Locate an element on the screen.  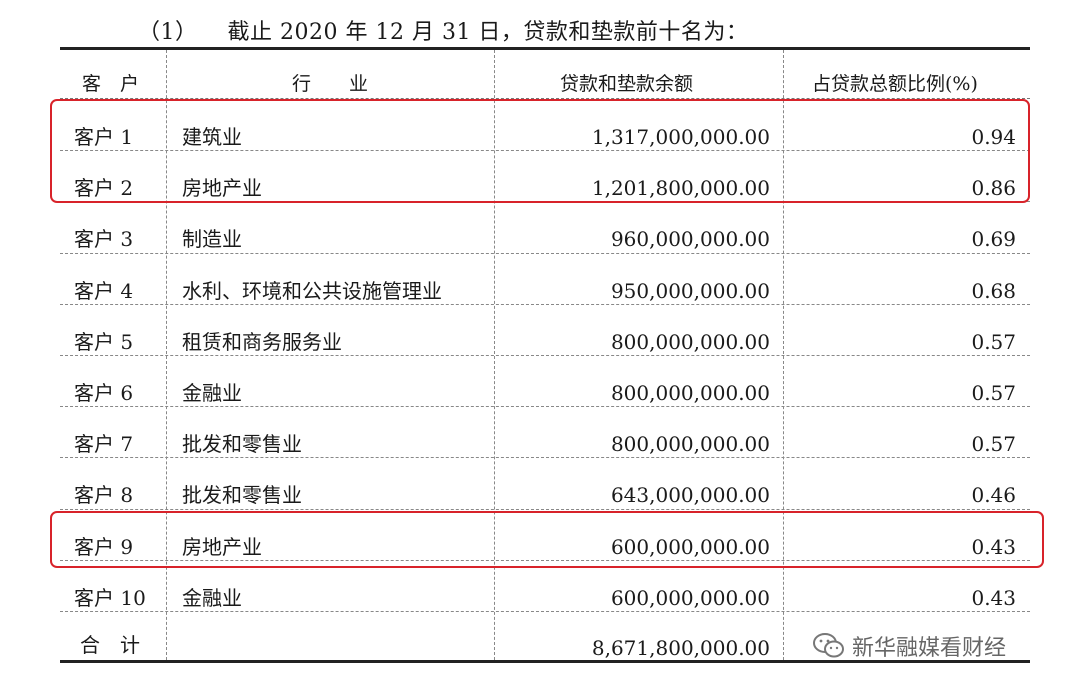
header-ratio: 占贷款总额比例(%) is located at coordinates (895, 84).